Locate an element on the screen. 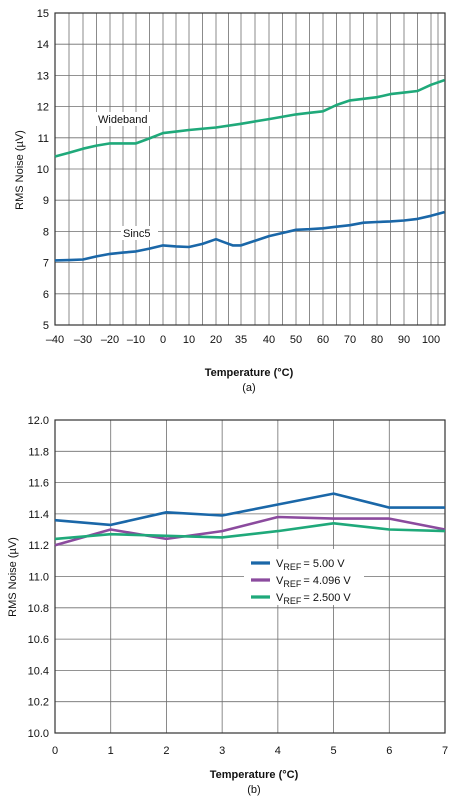  chart-a-x-tick-label: –40 is located at coordinates (55, 340).